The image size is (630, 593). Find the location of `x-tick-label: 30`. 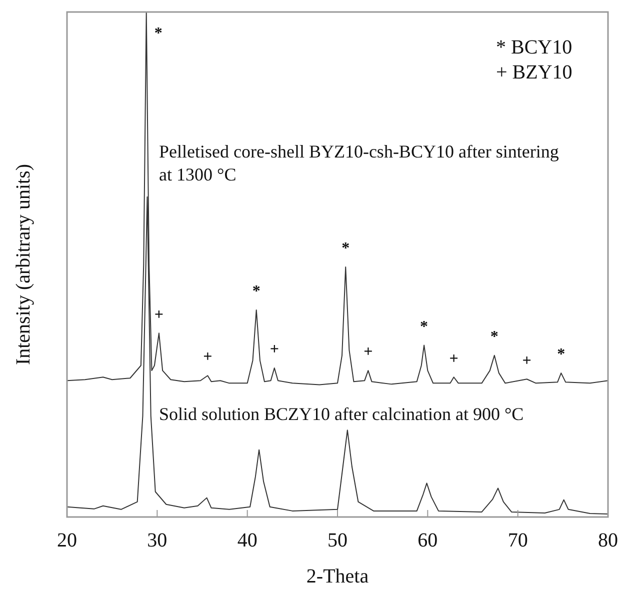

x-tick-label: 30 is located at coordinates (157, 540).